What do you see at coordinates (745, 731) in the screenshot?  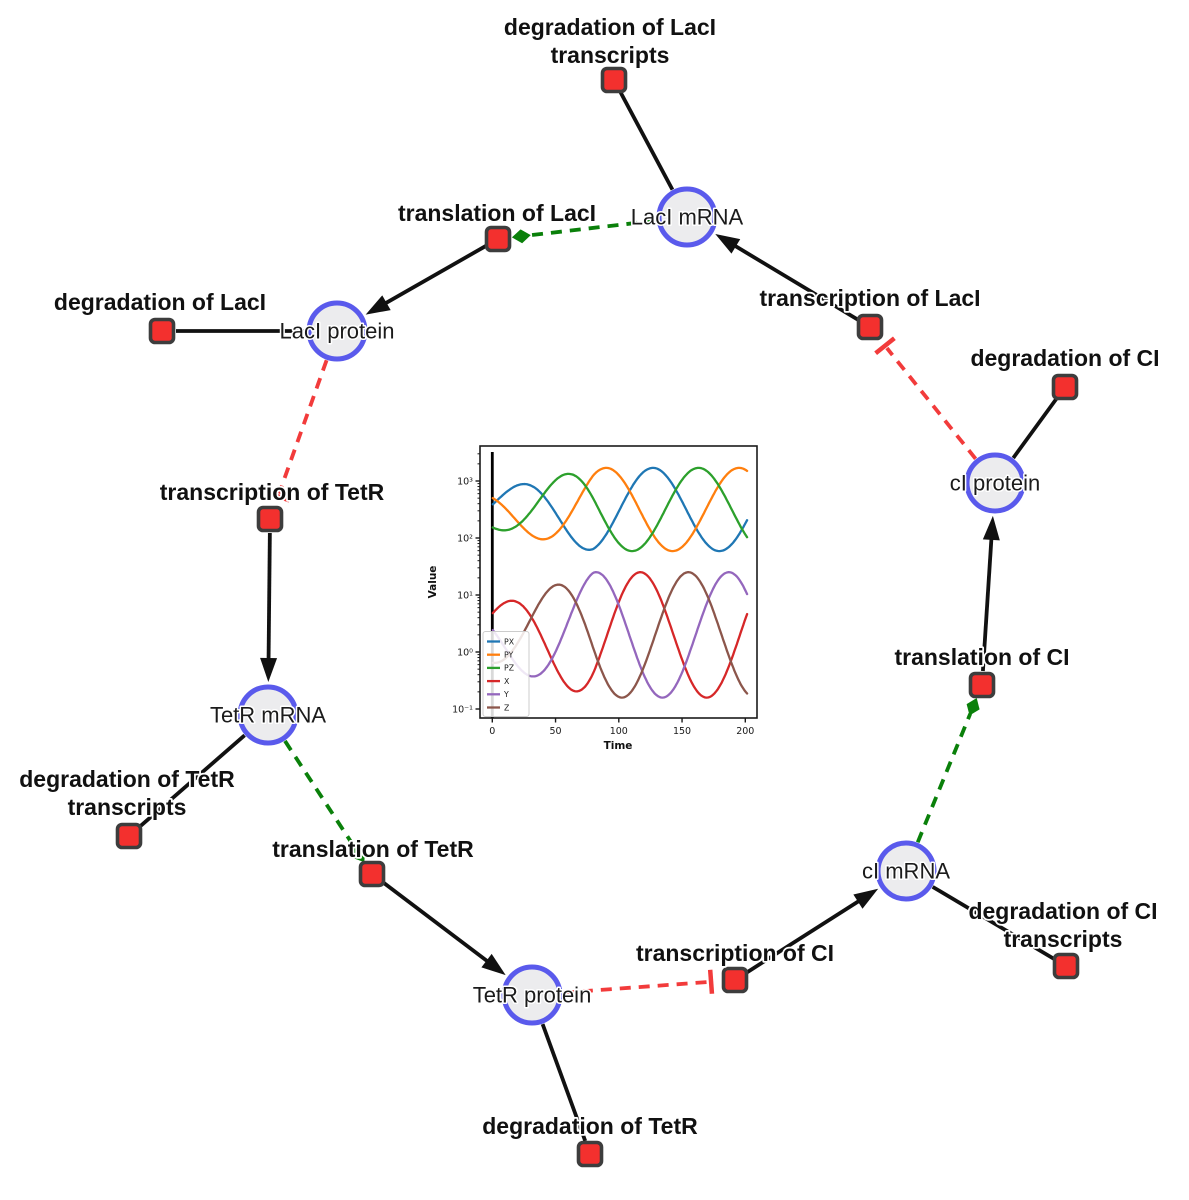 I see `x-tick-label: 200` at bounding box center [745, 731].